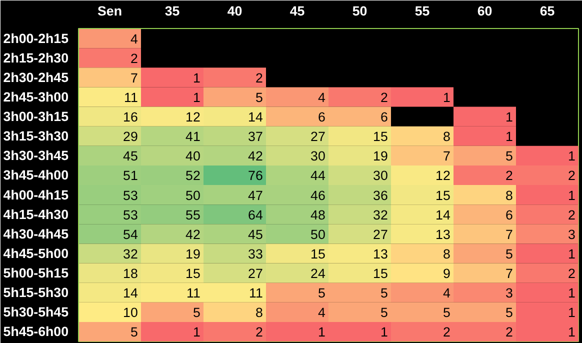 The height and width of the screenshot is (343, 582). Describe the element at coordinates (360, 11) in the screenshot. I see `x-tick-label: 50` at that location.